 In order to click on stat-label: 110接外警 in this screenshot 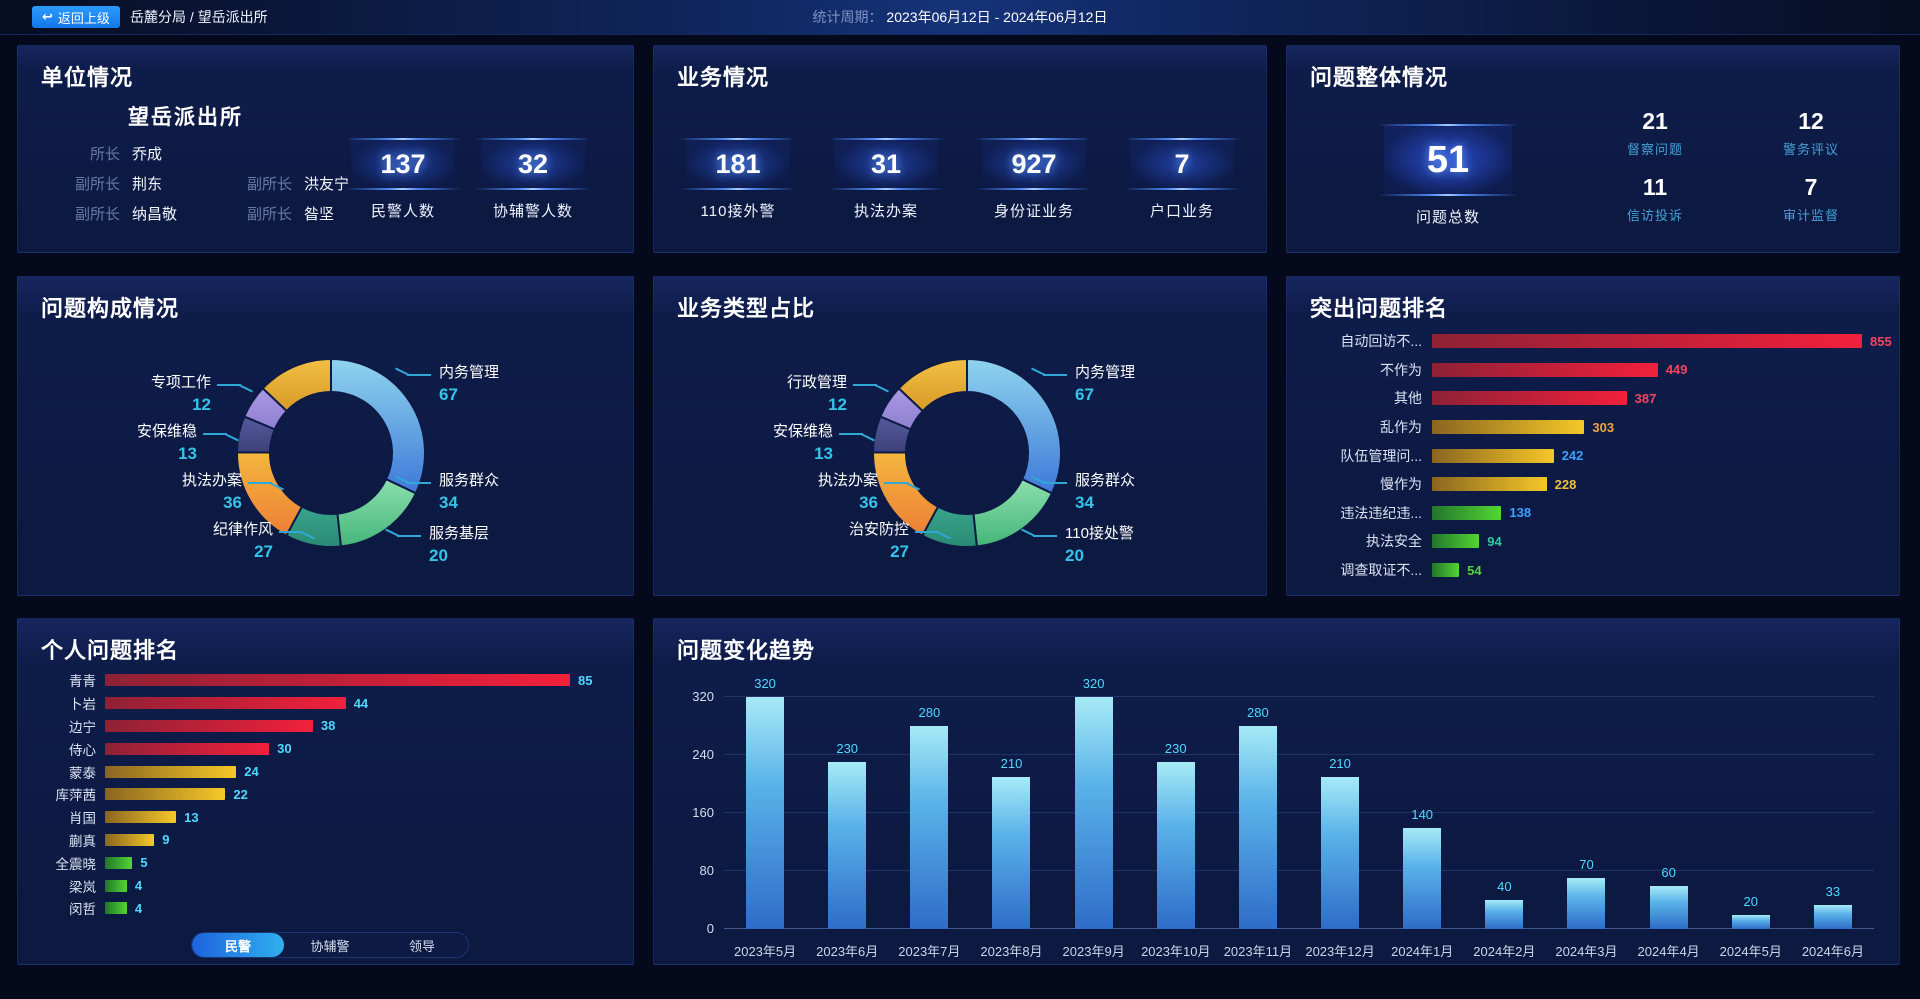, I will do `click(738, 211)`.